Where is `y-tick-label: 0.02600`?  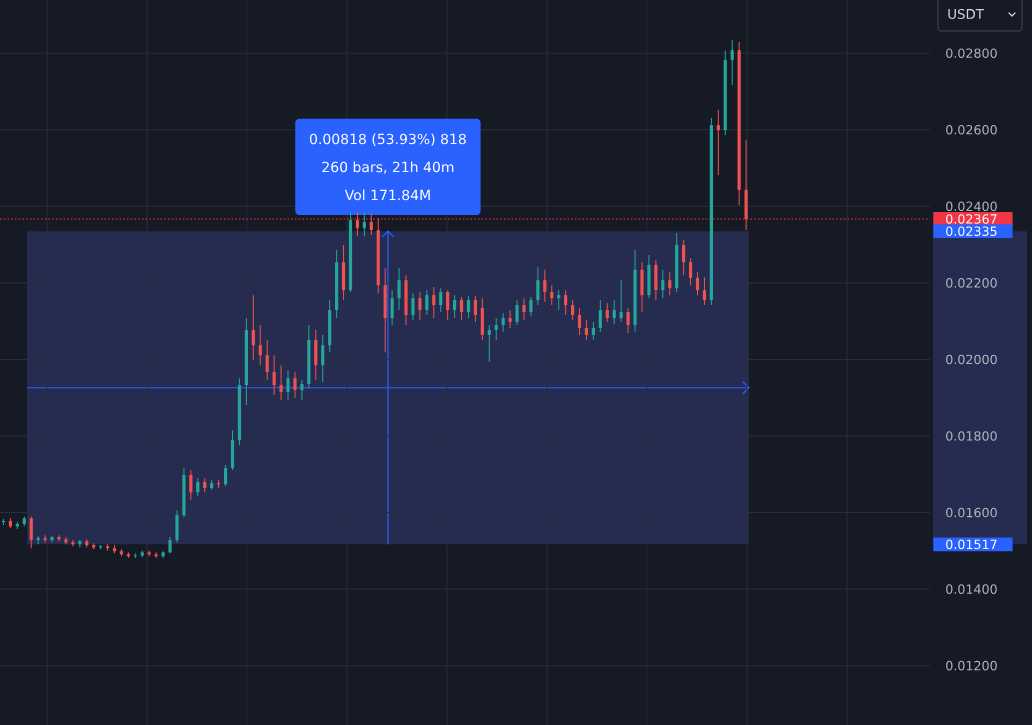
y-tick-label: 0.02600 is located at coordinates (971, 129).